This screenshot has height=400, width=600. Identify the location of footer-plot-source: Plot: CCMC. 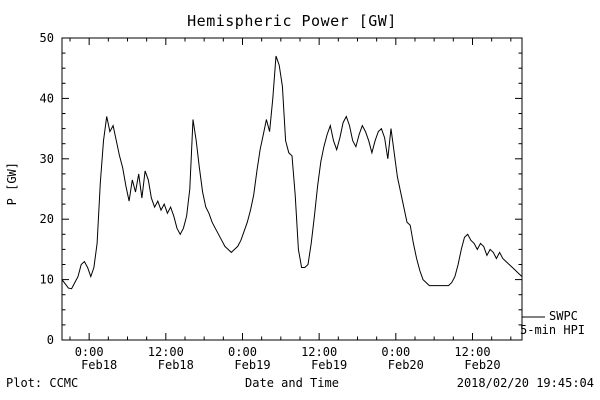
(42, 383).